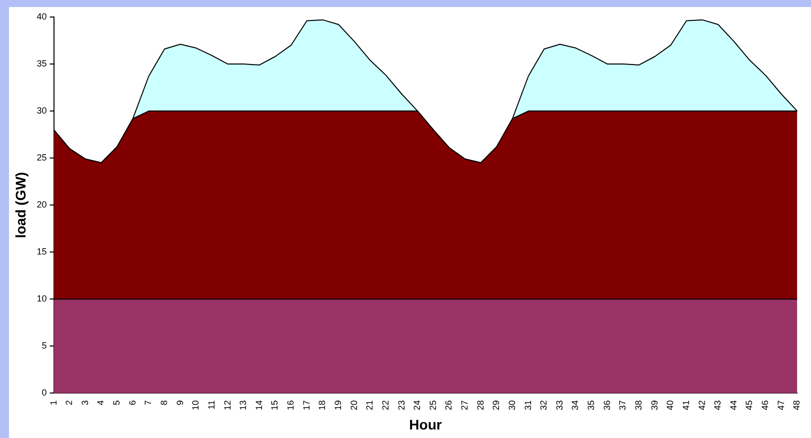  What do you see at coordinates (101, 403) in the screenshot?
I see `x-tick-label: 4` at bounding box center [101, 403].